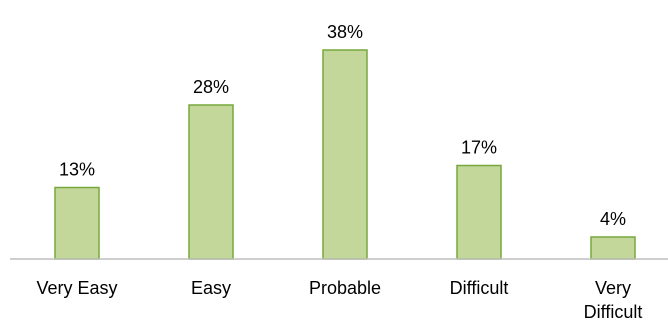 Image resolution: width=668 pixels, height=323 pixels. I want to click on value-label-3: 17%, so click(479, 148).